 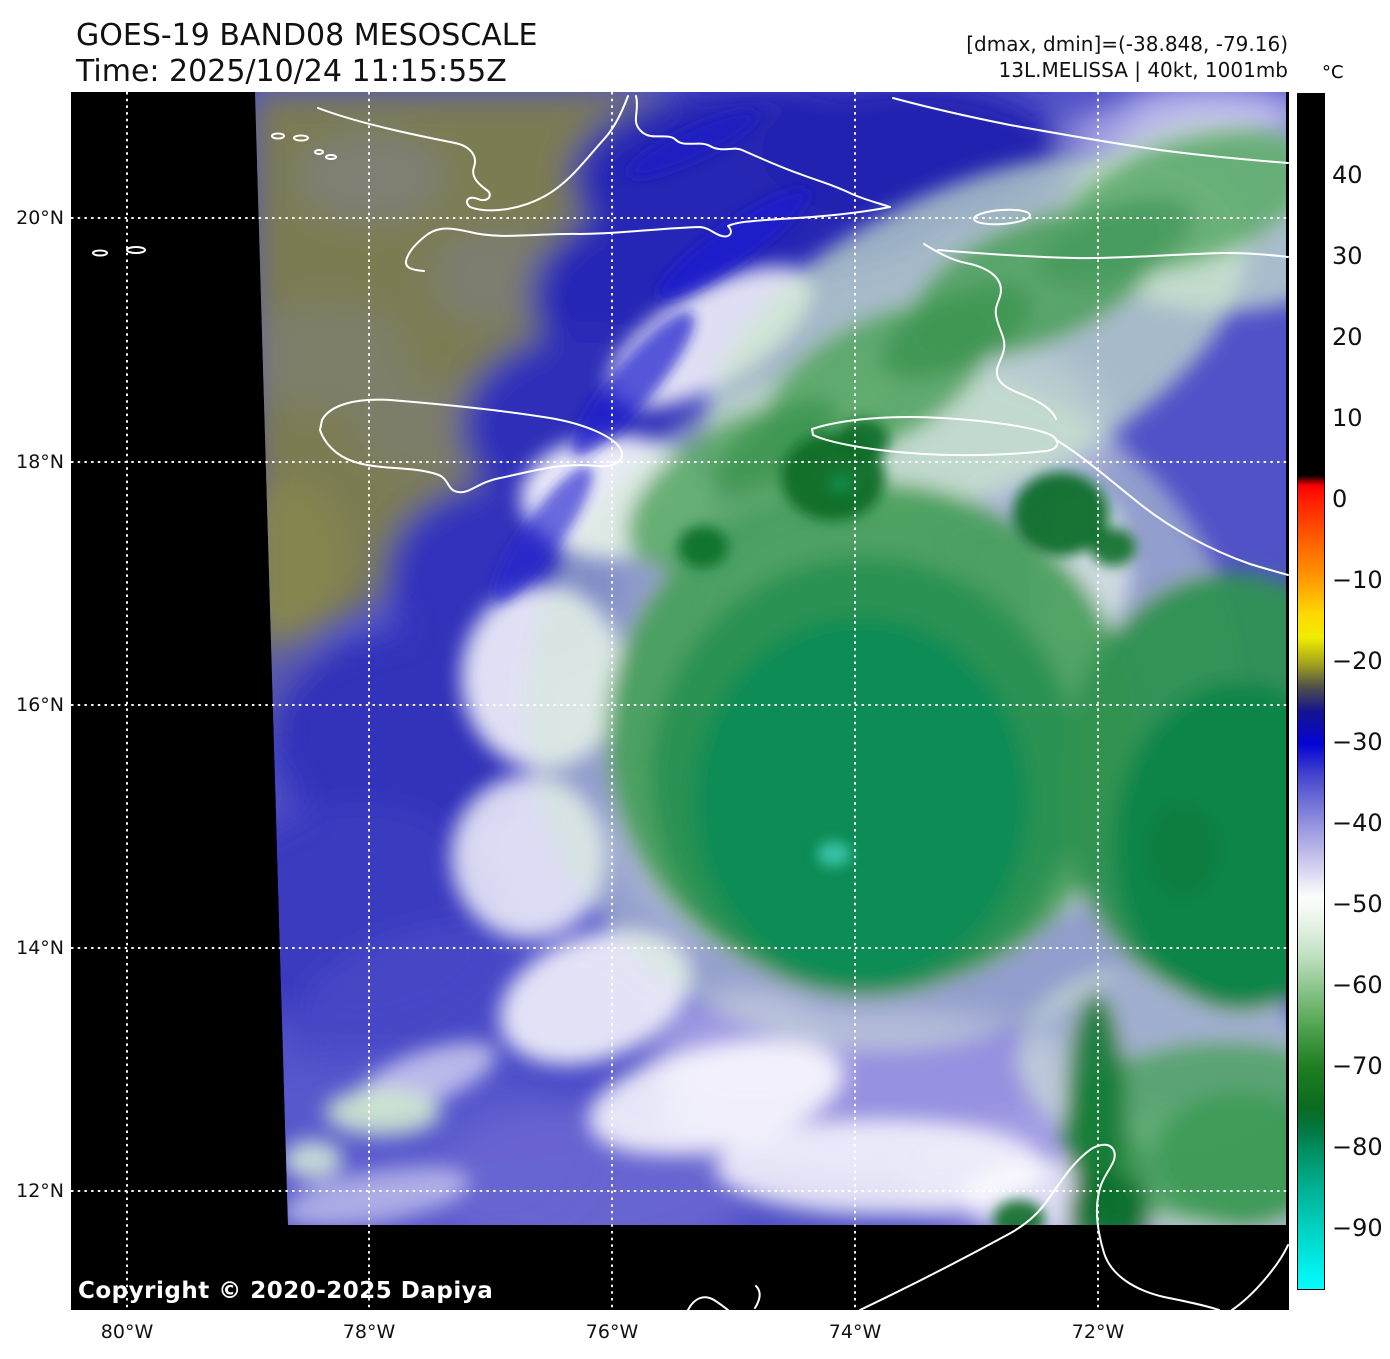 What do you see at coordinates (40, 705) in the screenshot?
I see `lat-axis-label: 16°N` at bounding box center [40, 705].